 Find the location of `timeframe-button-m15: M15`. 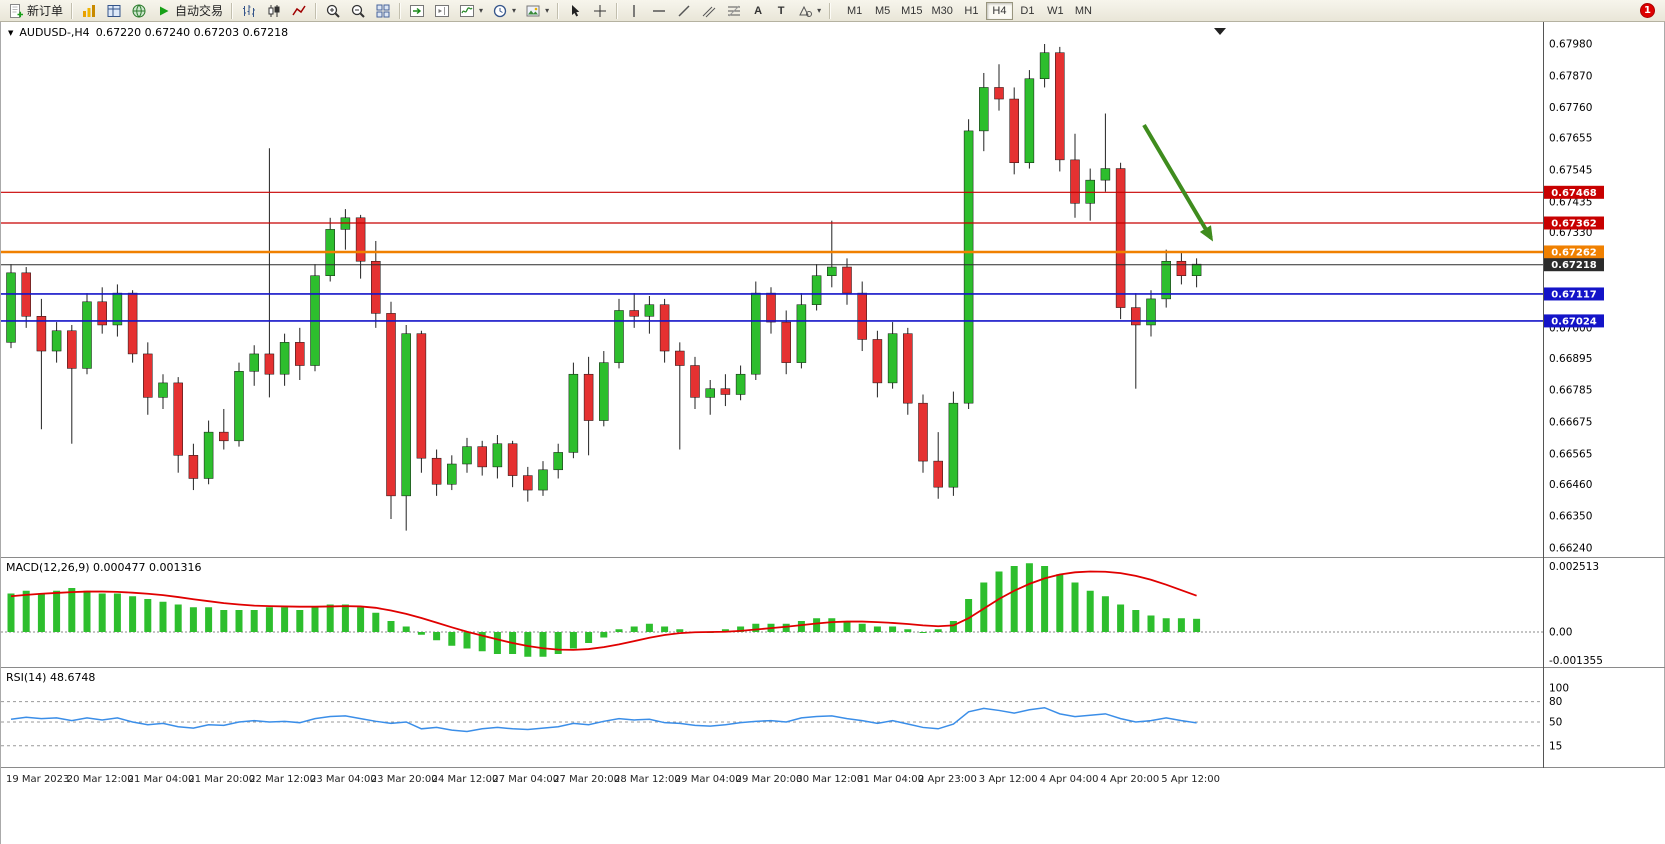

timeframe-button-m15: M15 is located at coordinates (911, 11).